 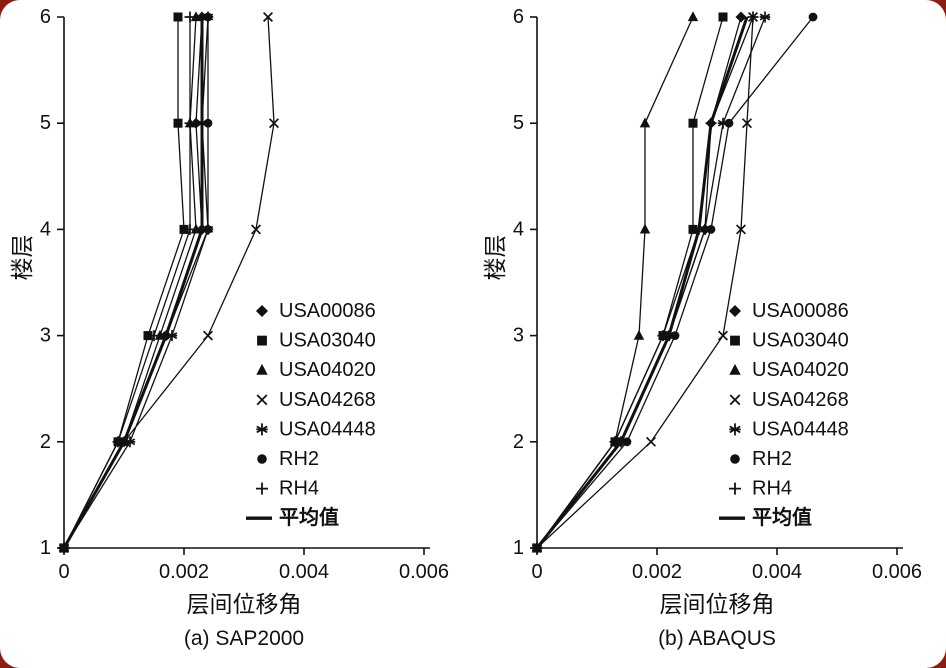 What do you see at coordinates (772, 489) in the screenshot?
I see `legend-label: RH4` at bounding box center [772, 489].